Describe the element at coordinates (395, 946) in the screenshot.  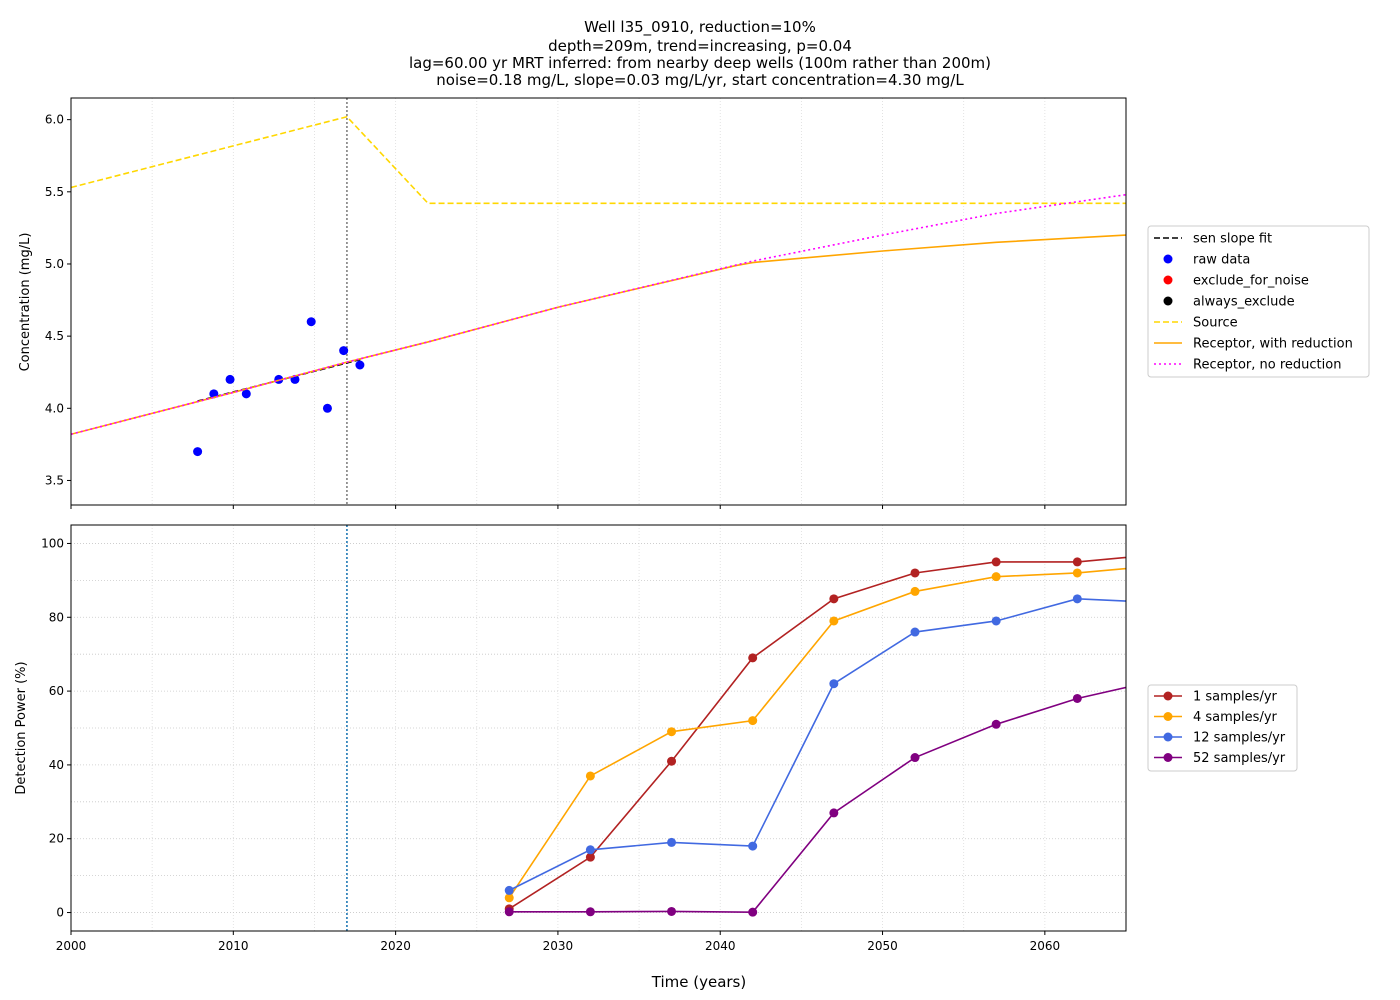
I see `x-tick-label: 2020` at that location.